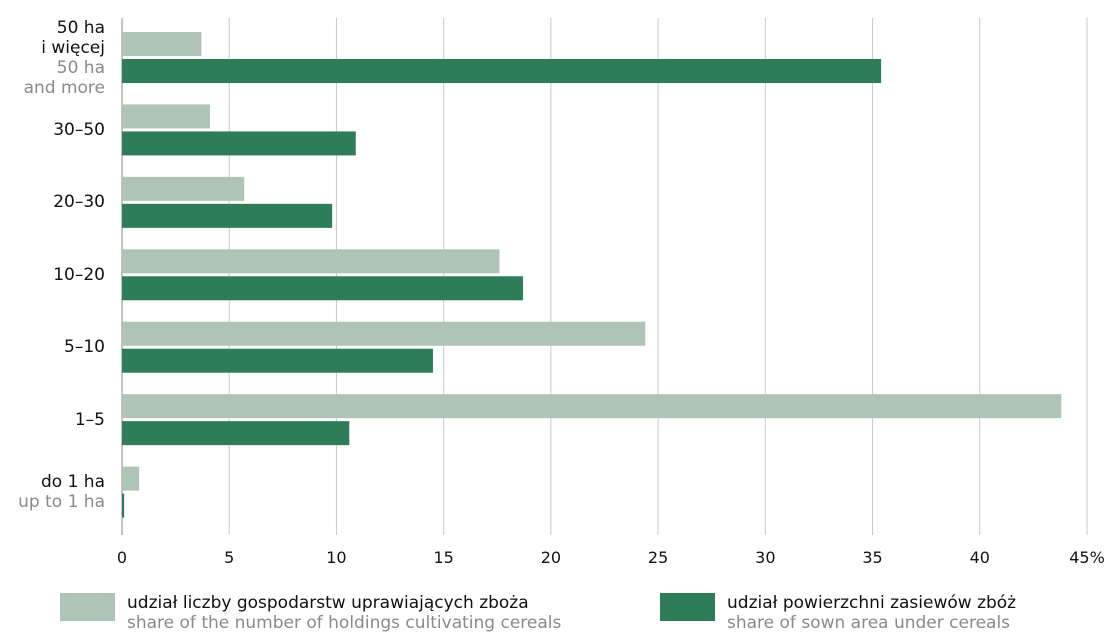  Describe the element at coordinates (64, 57) in the screenshot. I see `category-label: 50 ha i więcej 50 ha and more` at that location.